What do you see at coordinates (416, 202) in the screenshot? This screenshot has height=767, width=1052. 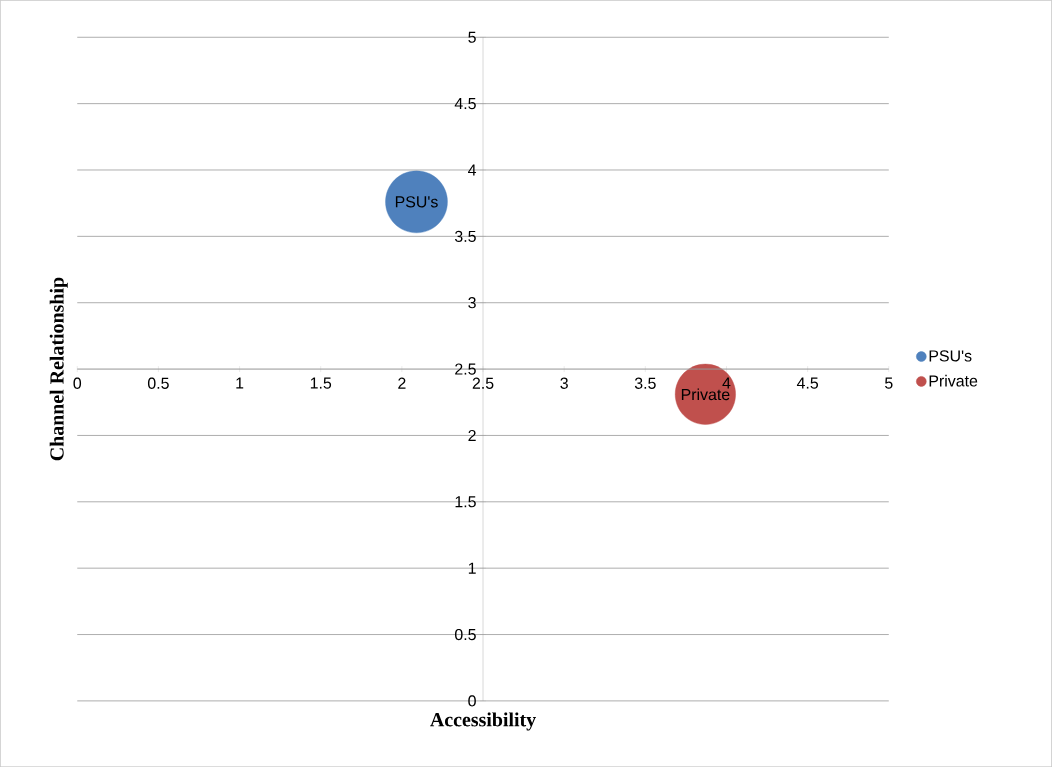 I see `text: PSU's` at bounding box center [416, 202].